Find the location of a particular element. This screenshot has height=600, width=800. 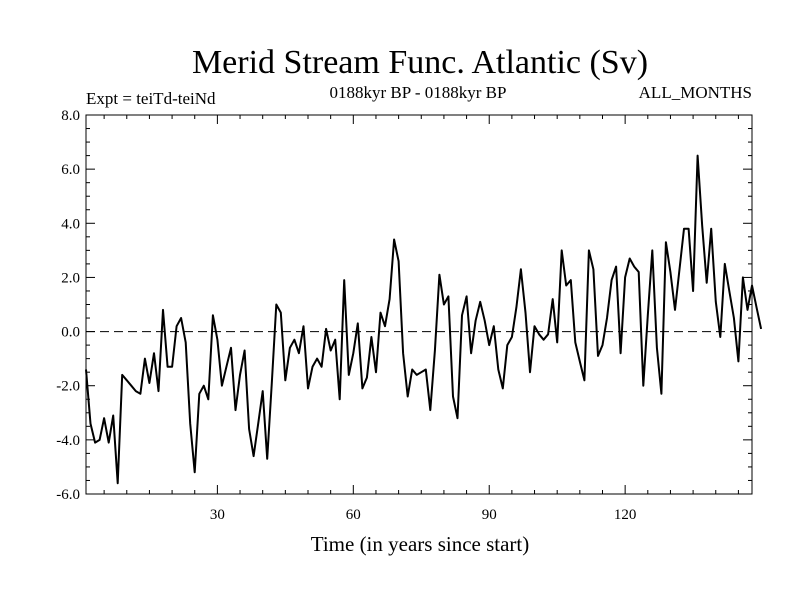

x-axis-label: Time (in years since start) is located at coordinates (420, 544).